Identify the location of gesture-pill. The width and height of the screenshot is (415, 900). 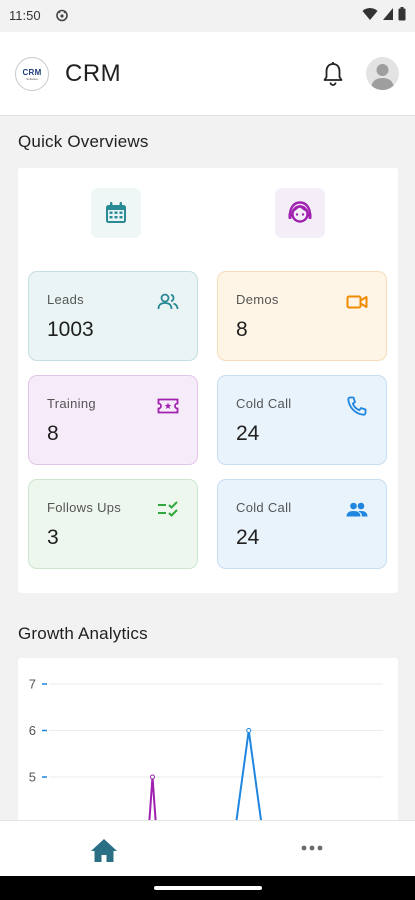
(208, 888).